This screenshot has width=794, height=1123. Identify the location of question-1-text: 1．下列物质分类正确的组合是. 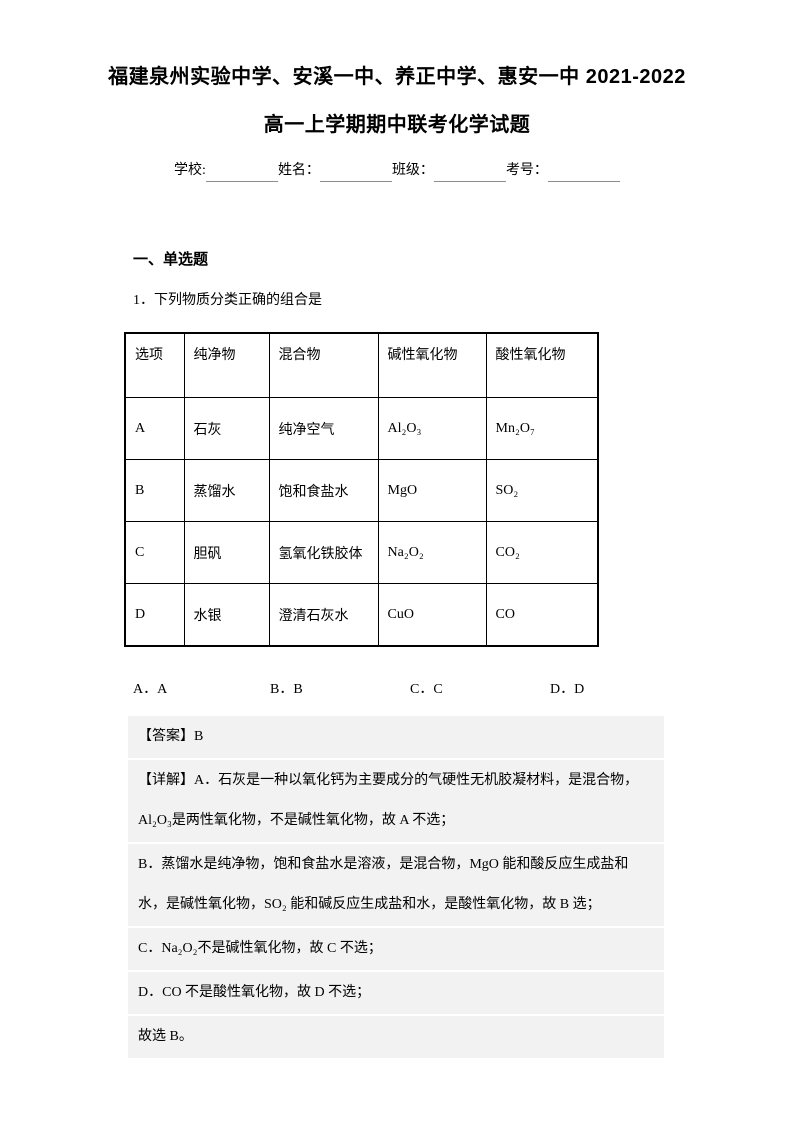
(227, 300).